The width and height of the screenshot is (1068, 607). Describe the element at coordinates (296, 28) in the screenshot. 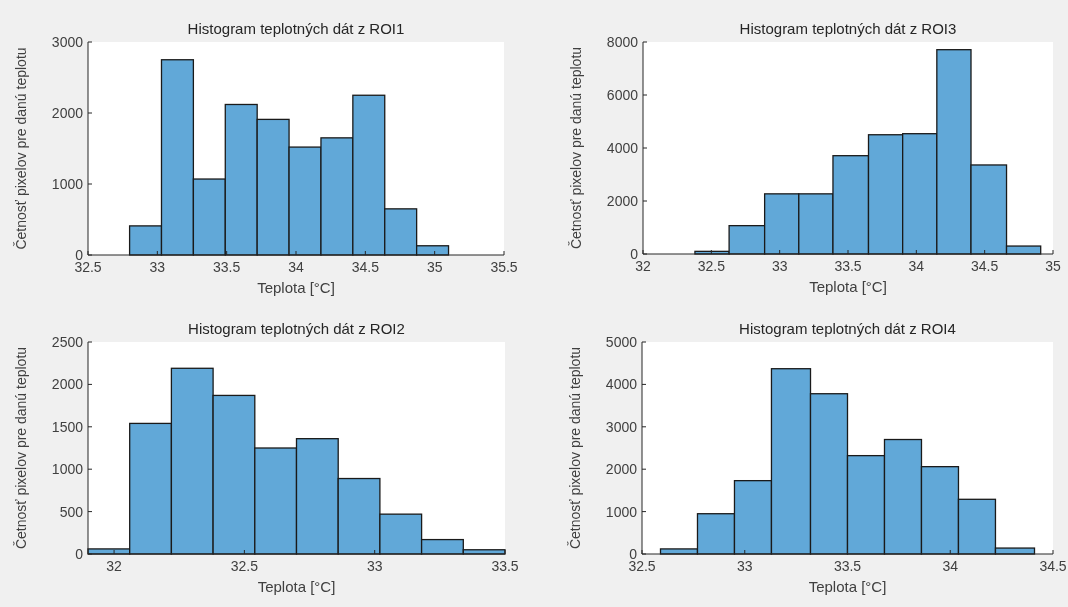

I see `chart-title: Histogram teplotných dát z ROI1` at that location.